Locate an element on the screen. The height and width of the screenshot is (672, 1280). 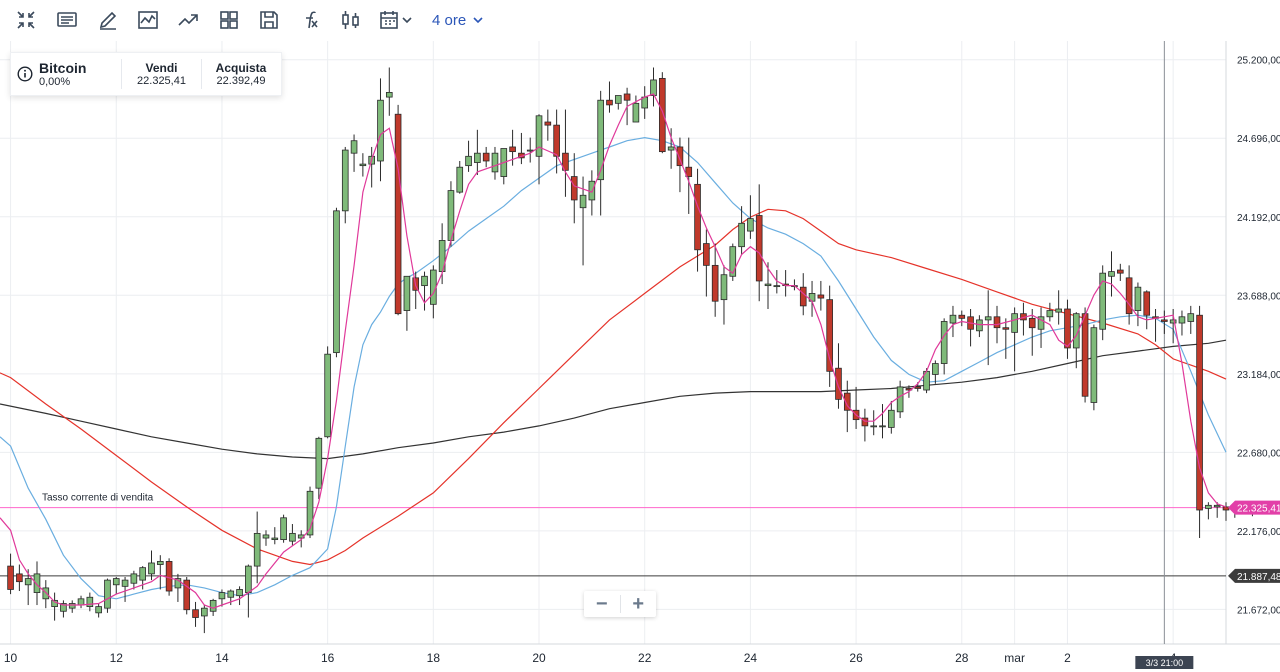
buy-label: Acquista is located at coordinates (241, 68).